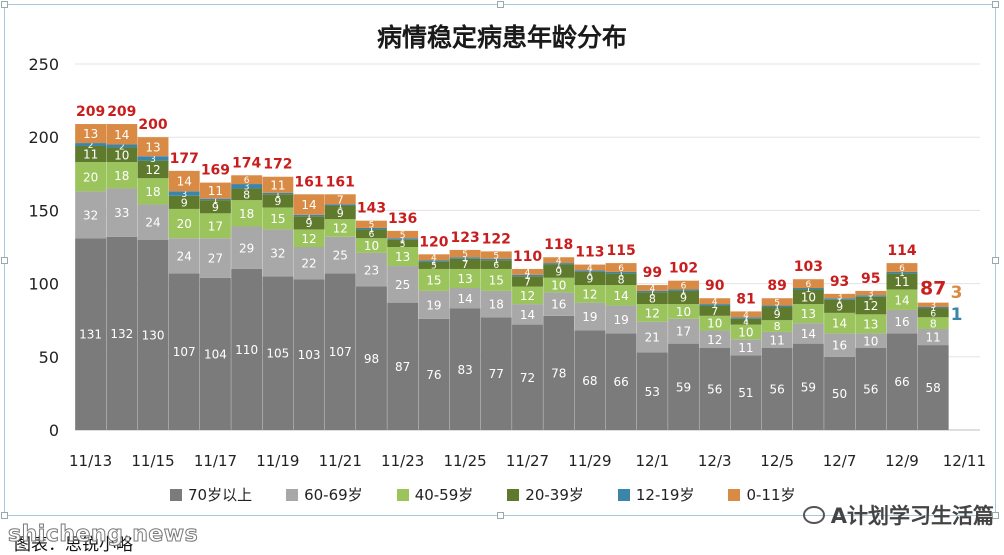 The image size is (1004, 555). Describe the element at coordinates (402, 494) in the screenshot. I see `legend-swatch` at that location.